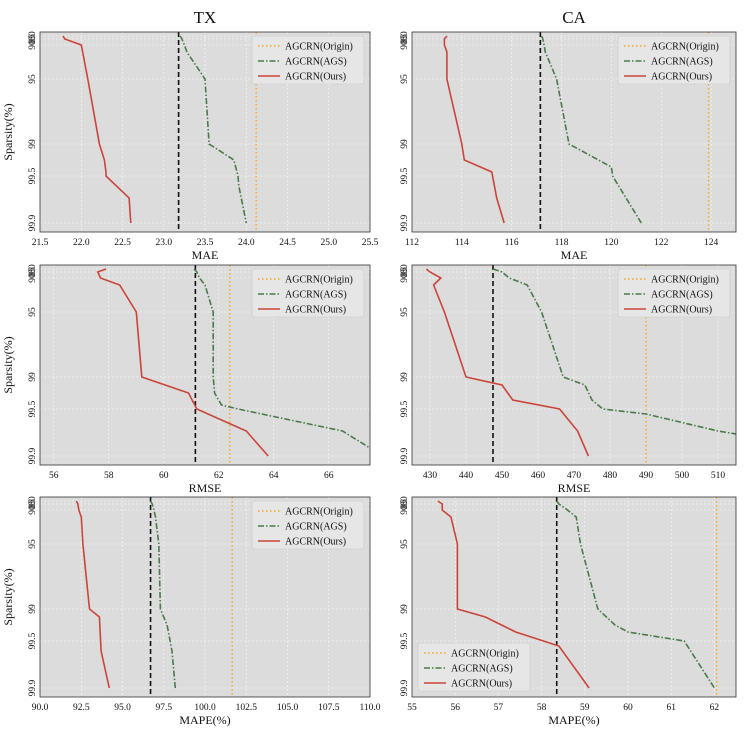  Describe the element at coordinates (33, 640) in the screenshot. I see `chart-4-ytick-label: 99.5` at that location.